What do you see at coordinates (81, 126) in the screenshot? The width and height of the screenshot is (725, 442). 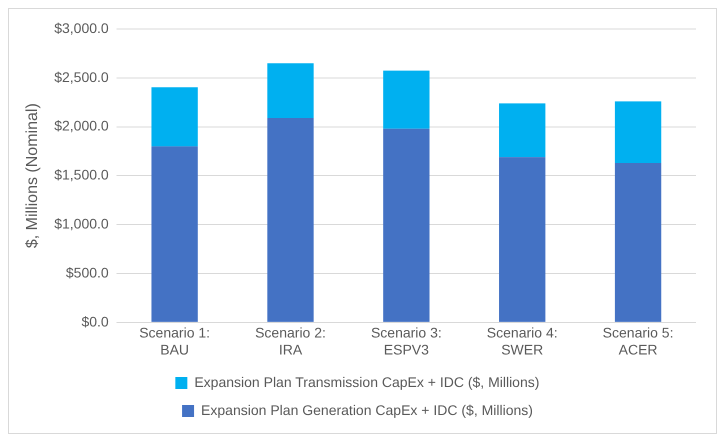 I see `y-tick-label: $2,000.0` at bounding box center [81, 126].